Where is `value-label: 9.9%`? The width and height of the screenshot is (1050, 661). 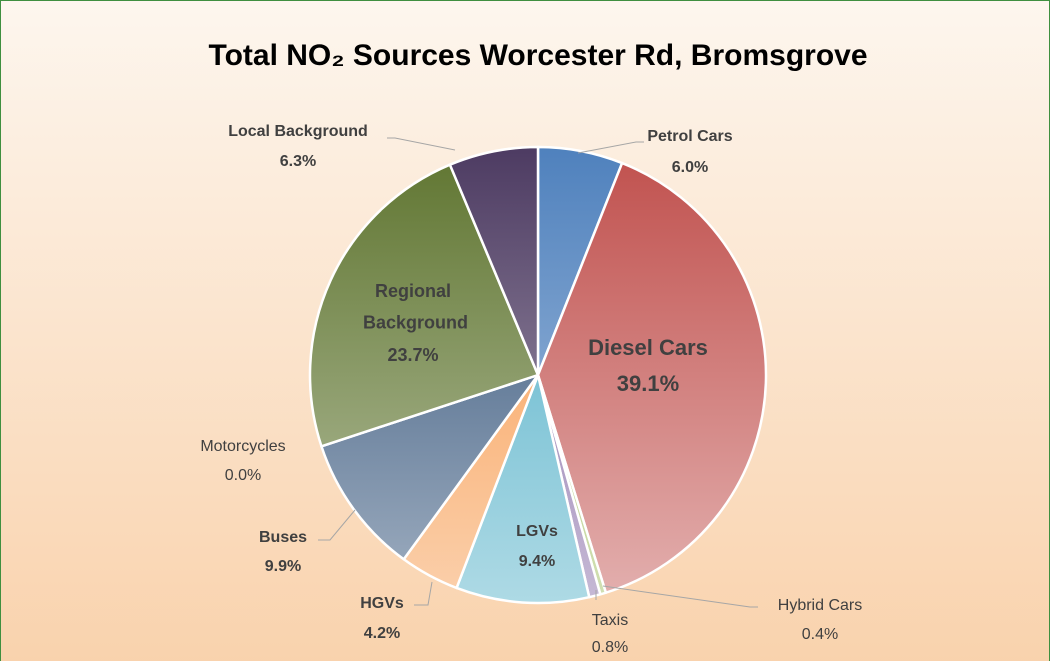
value-label: 9.9% is located at coordinates (283, 566).